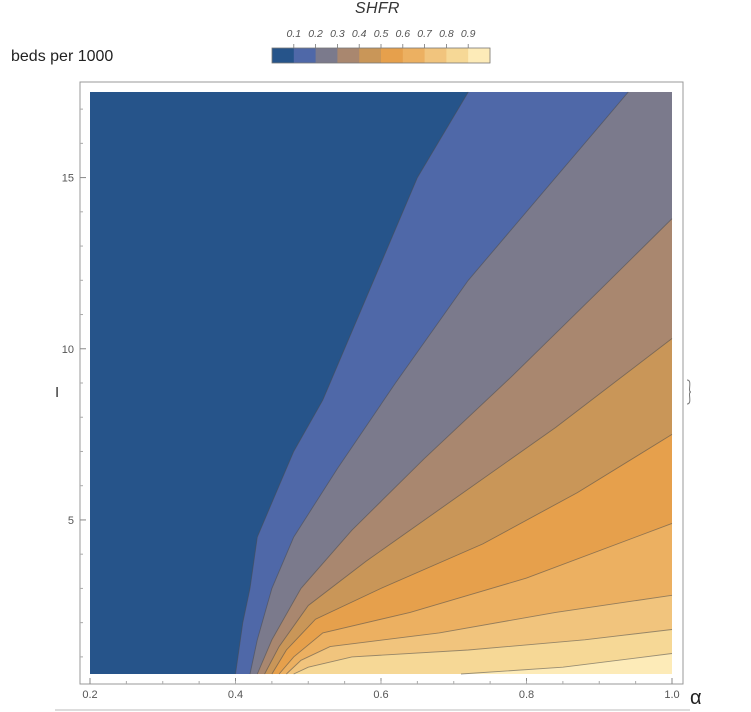 This screenshot has width=751, height=712. I want to click on legend-label: 0.5, so click(381, 34).